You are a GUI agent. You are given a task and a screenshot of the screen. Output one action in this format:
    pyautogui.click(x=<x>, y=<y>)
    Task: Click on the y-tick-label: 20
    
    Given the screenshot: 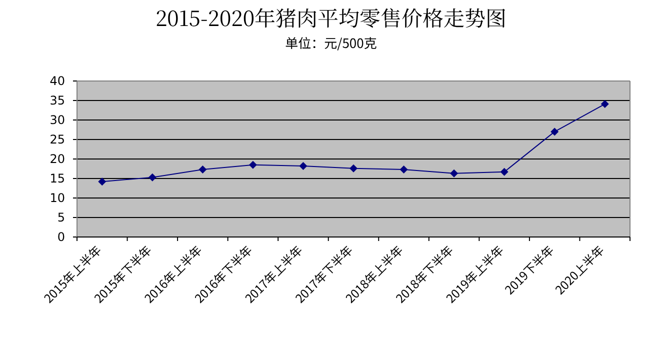 What is the action you would take?
    pyautogui.click(x=57, y=159)
    